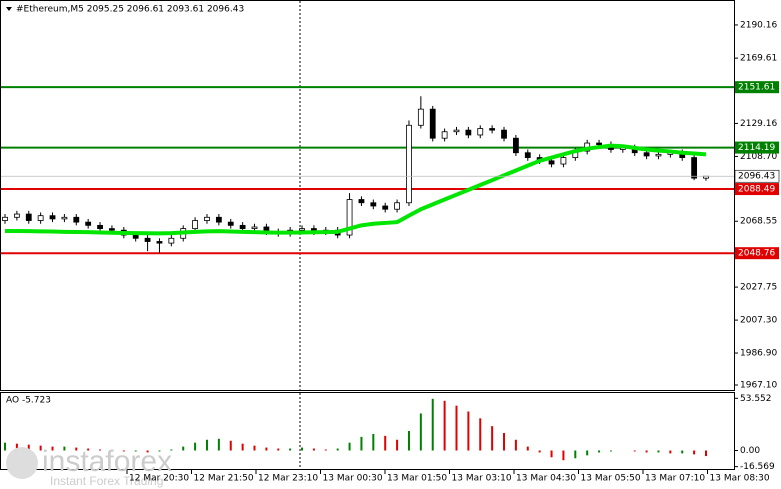 The width and height of the screenshot is (781, 489). Describe the element at coordinates (22, 463) in the screenshot. I see `watermark-logo` at that location.